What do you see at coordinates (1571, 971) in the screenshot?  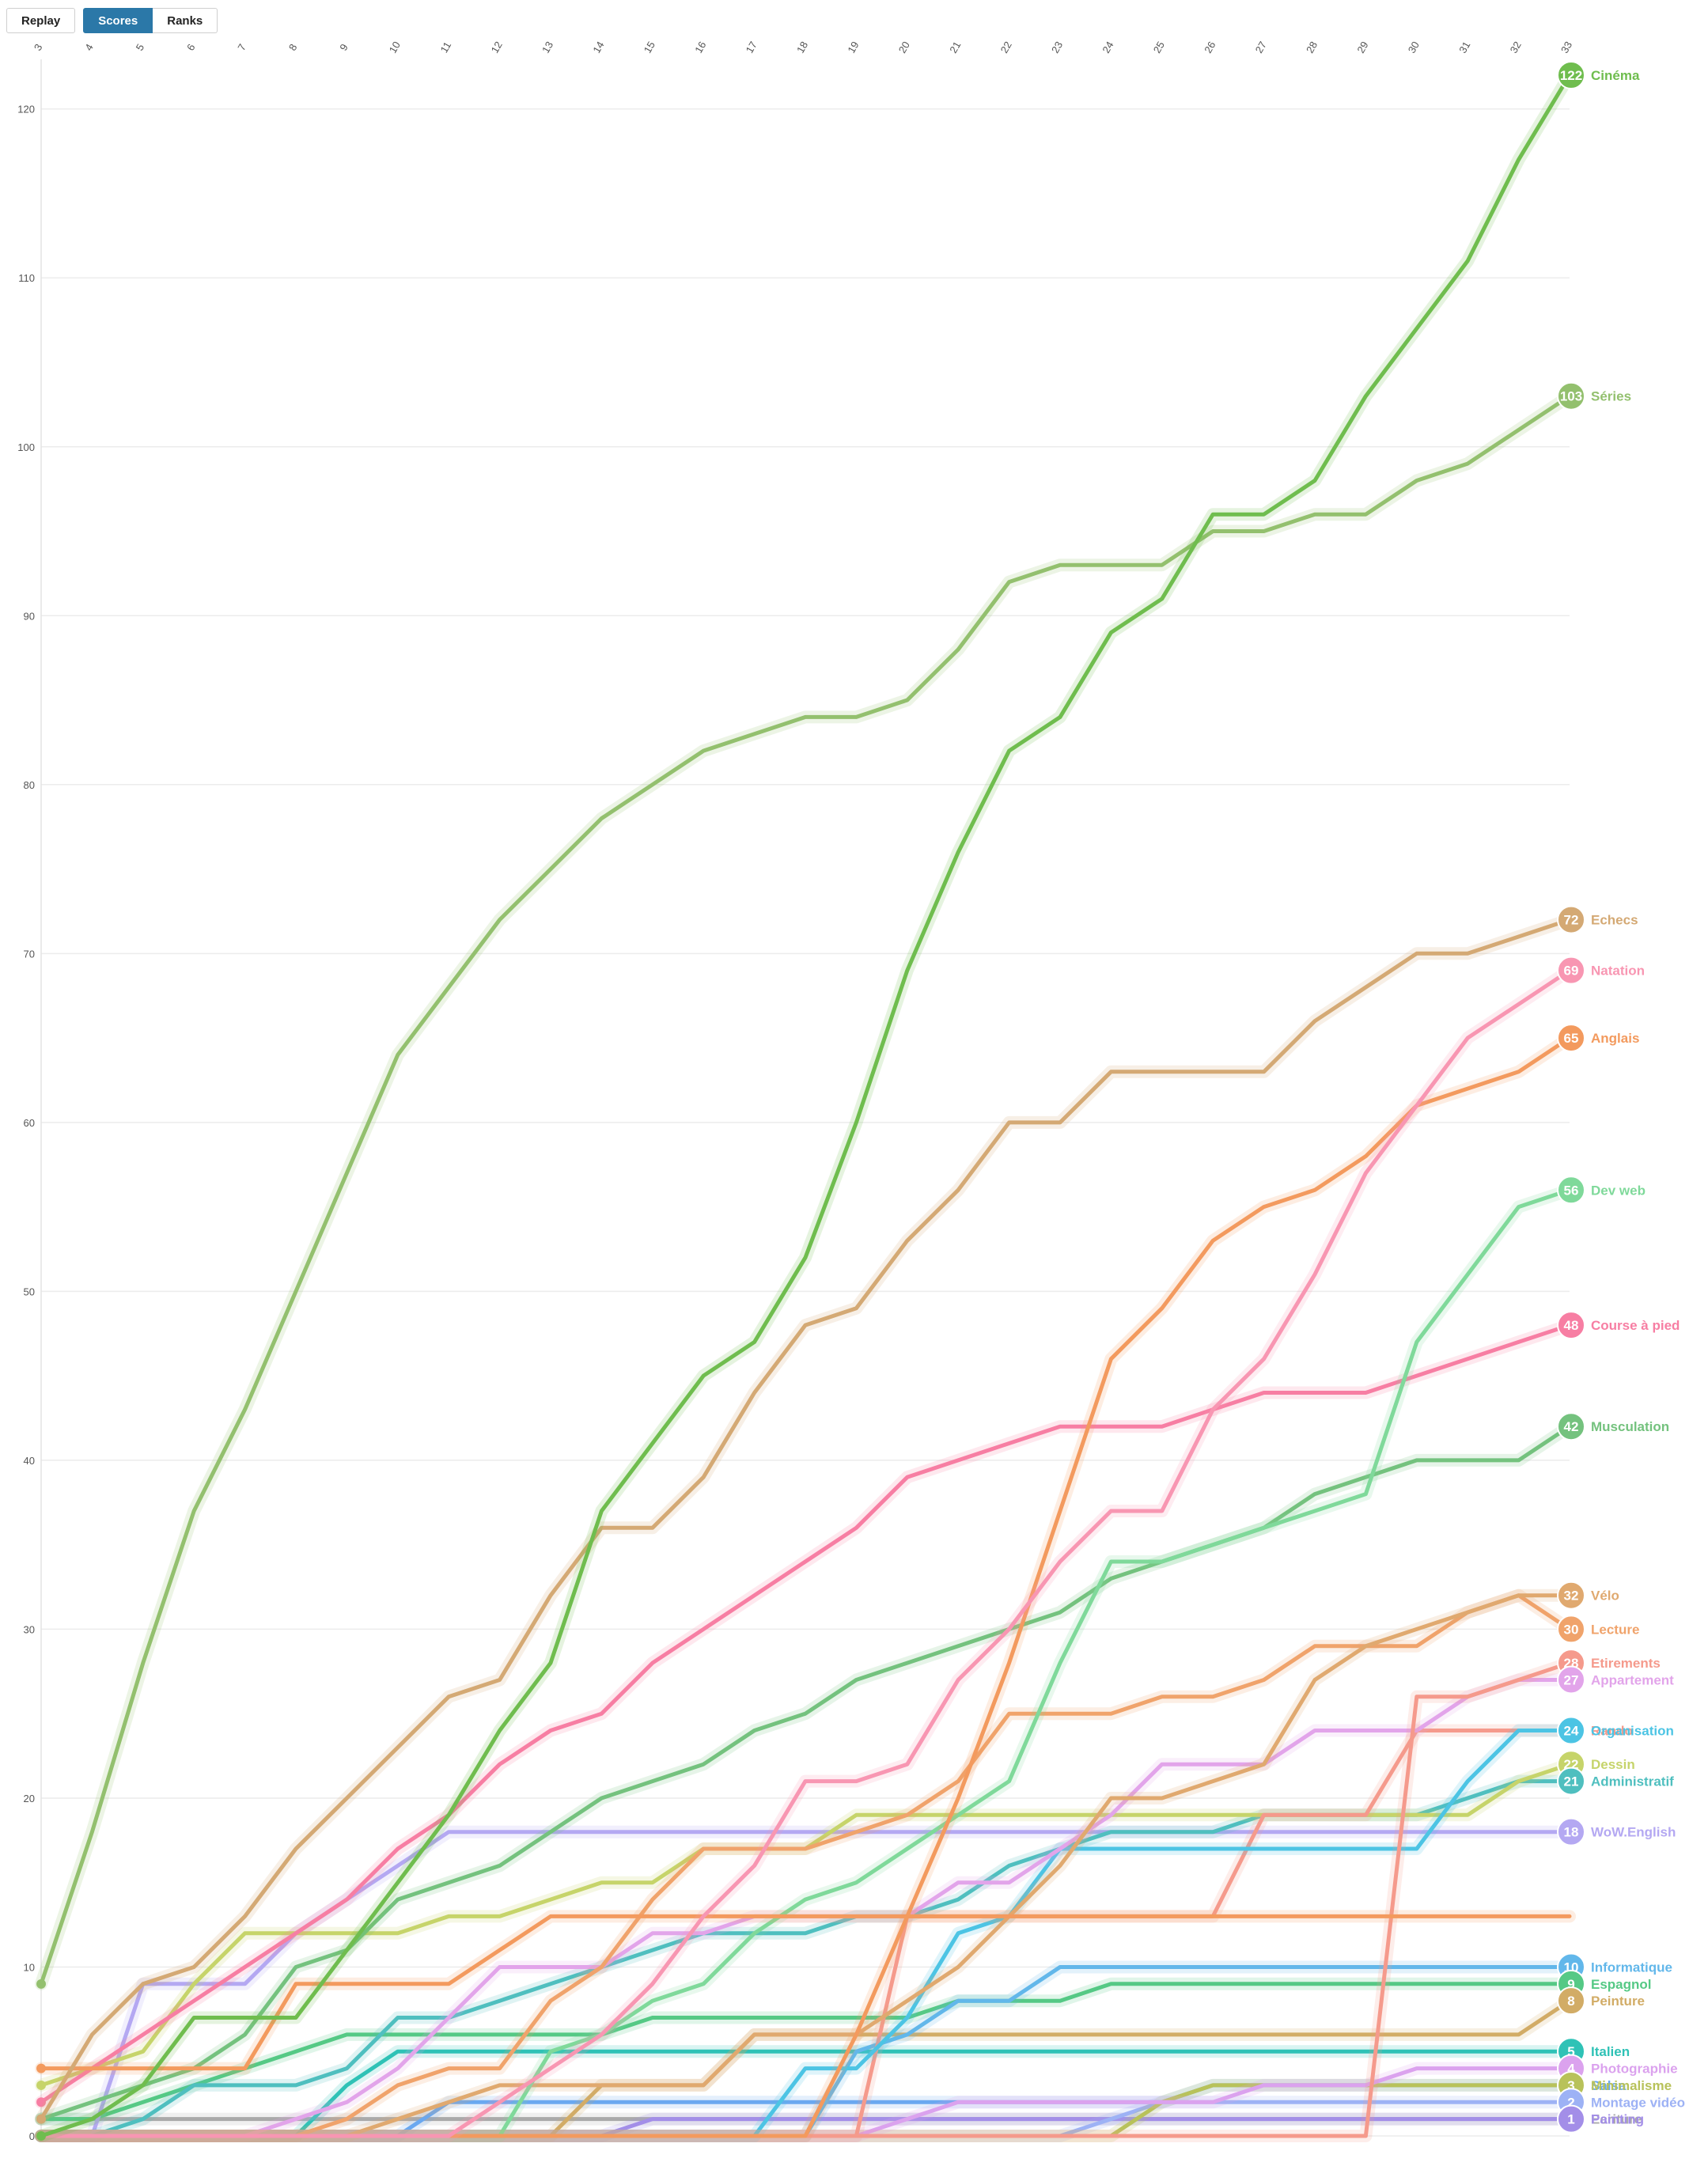 I see `end-value-text: 69` at bounding box center [1571, 971].